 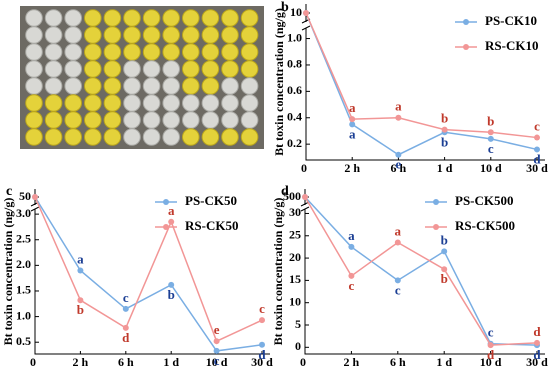 I want to click on legend-label: PS-CK10, so click(x=511, y=20).